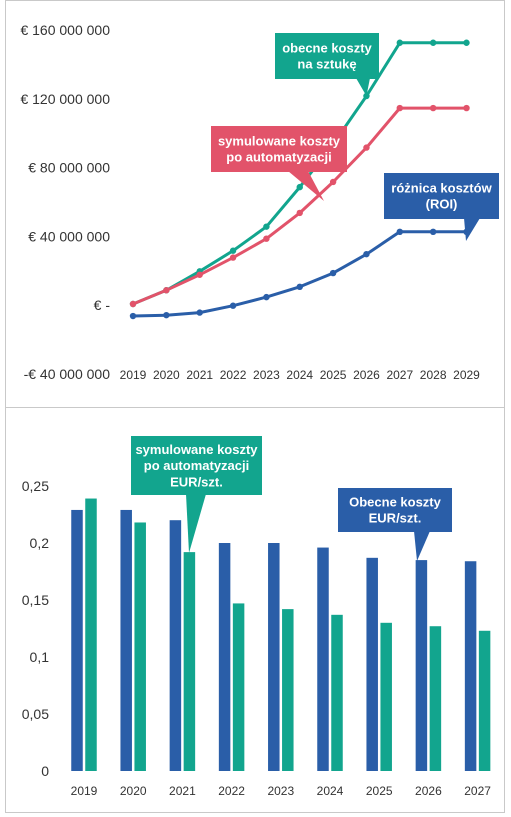 This screenshot has height=817, width=511. I want to click on callout-roznica-kosztow-box, so click(441, 196).